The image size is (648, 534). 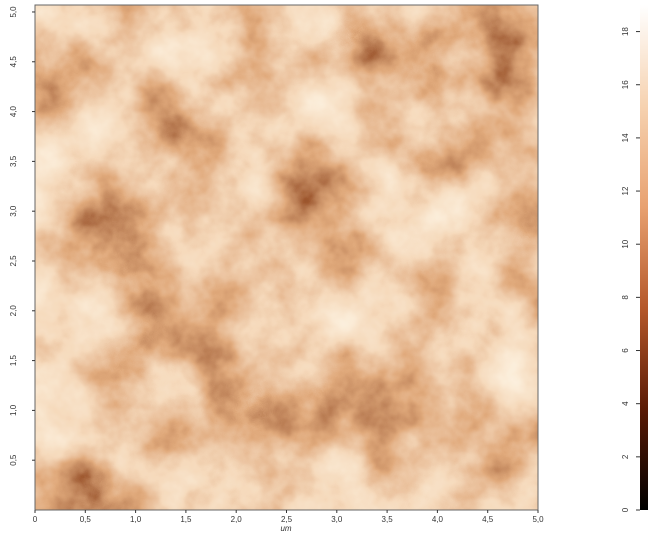 I want to click on x-tick-label: 3,0, so click(x=337, y=519).